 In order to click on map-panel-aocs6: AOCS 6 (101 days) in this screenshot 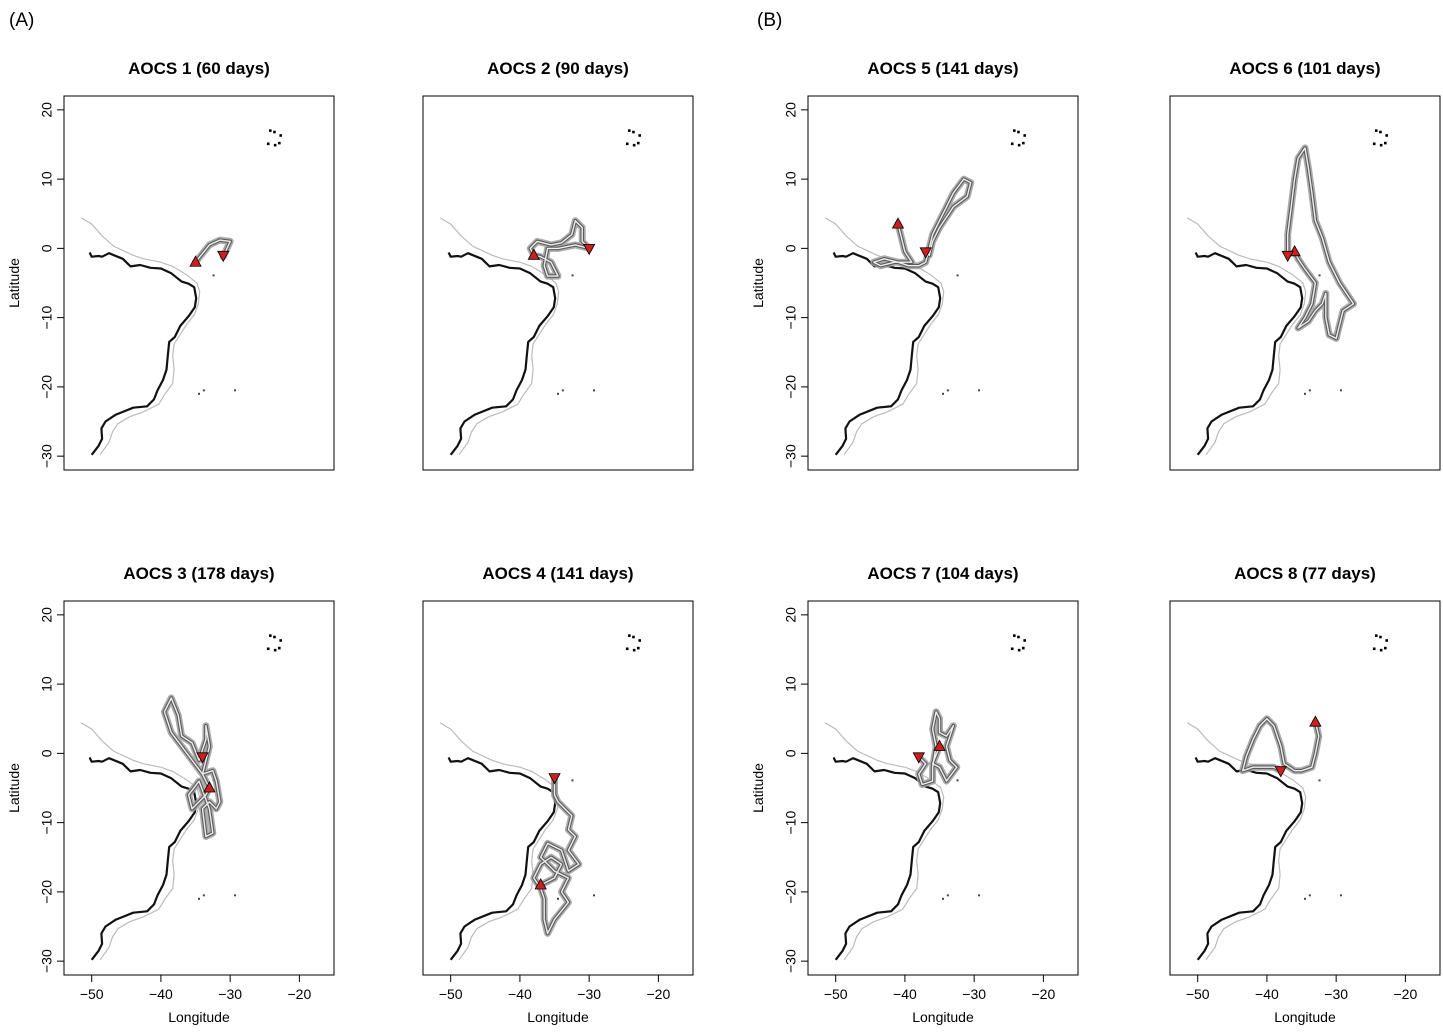, I will do `click(1305, 265)`.